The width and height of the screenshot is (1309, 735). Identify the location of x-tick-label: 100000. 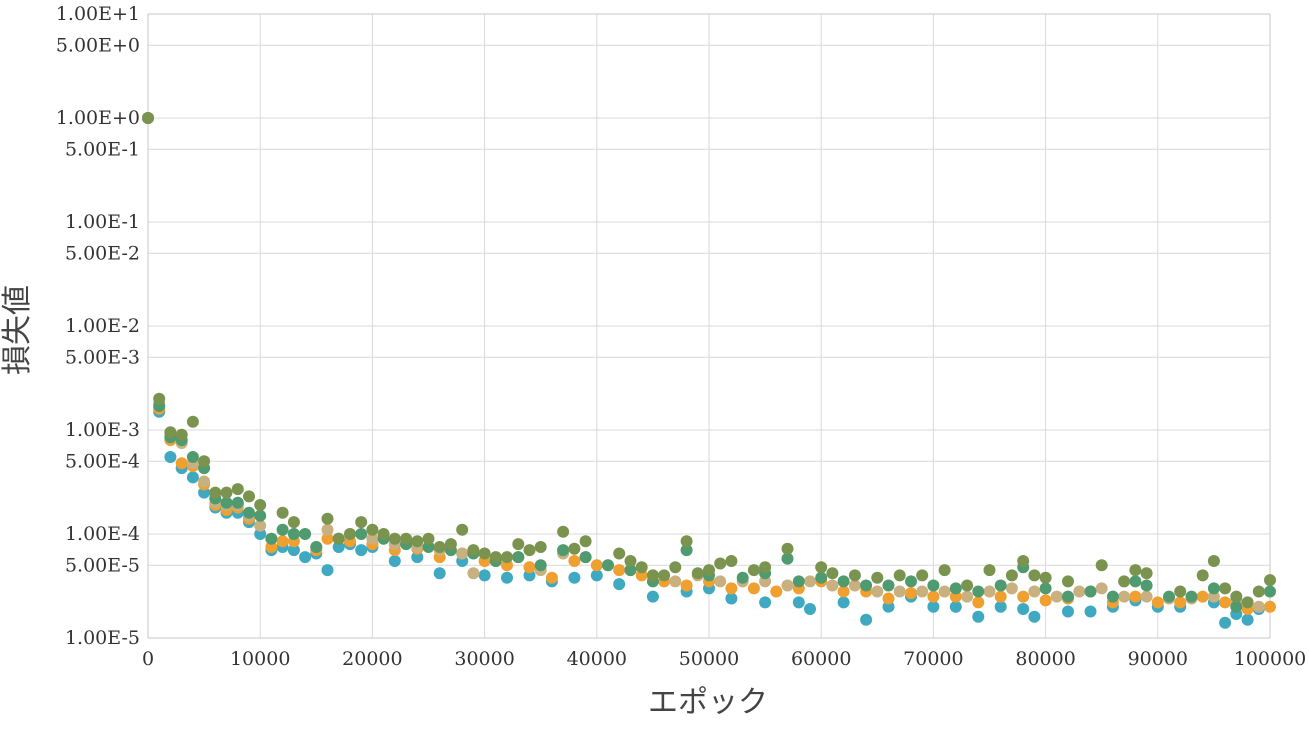
(1270, 659).